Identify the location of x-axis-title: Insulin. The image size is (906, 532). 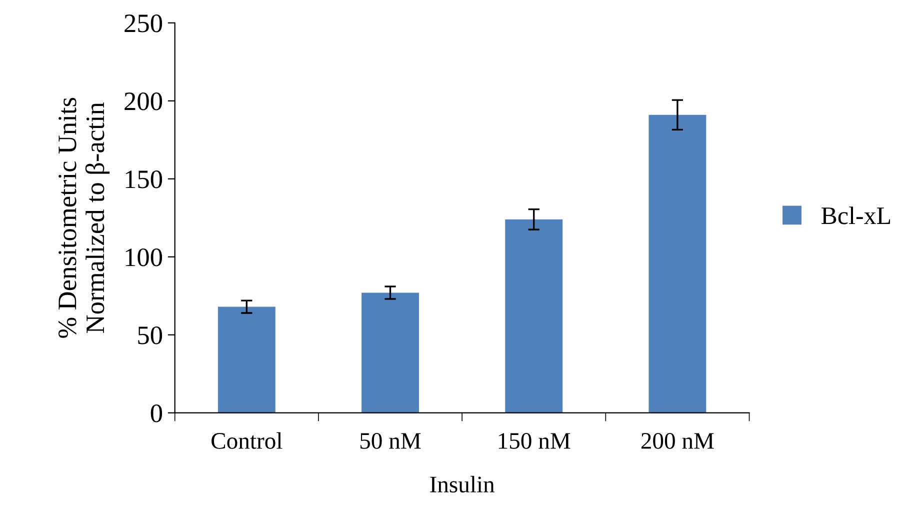
(462, 484).